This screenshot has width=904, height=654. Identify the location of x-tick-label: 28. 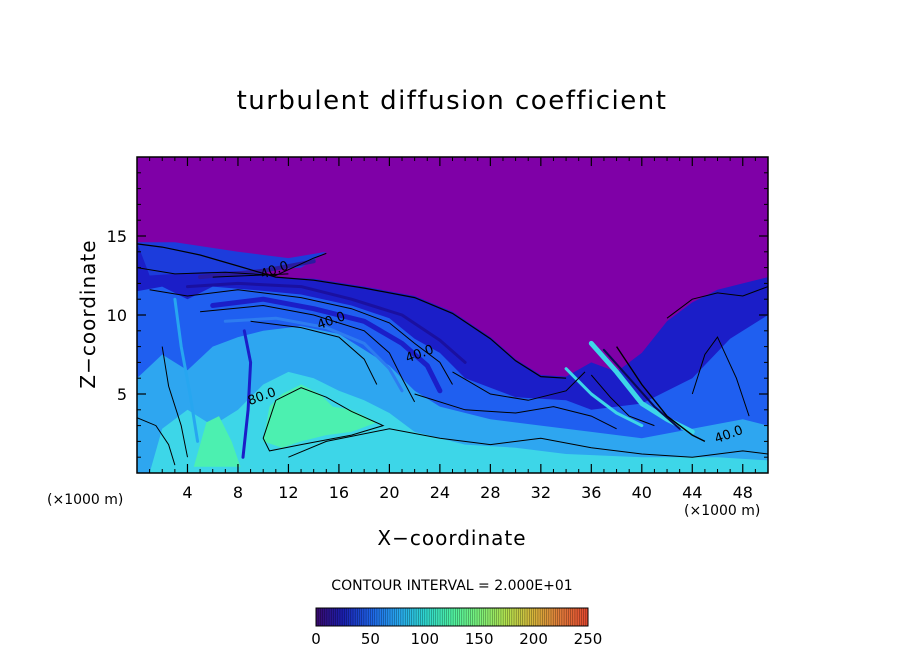
(490, 492).